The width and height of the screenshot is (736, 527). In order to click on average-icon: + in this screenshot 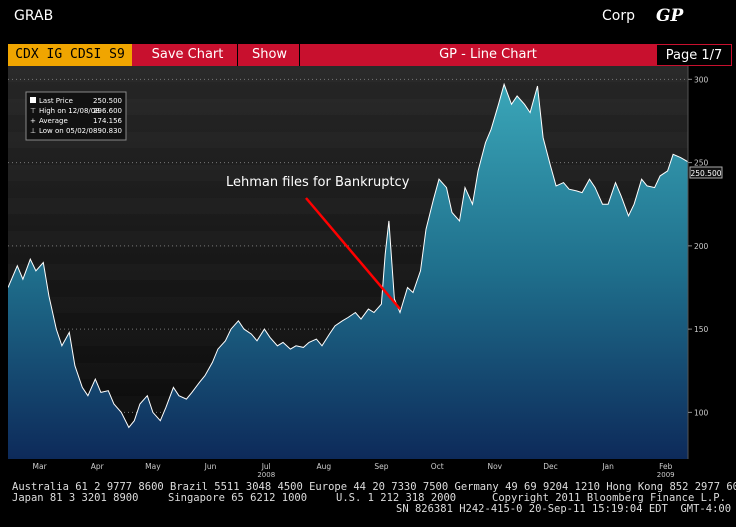, I will do `click(33, 121)`.